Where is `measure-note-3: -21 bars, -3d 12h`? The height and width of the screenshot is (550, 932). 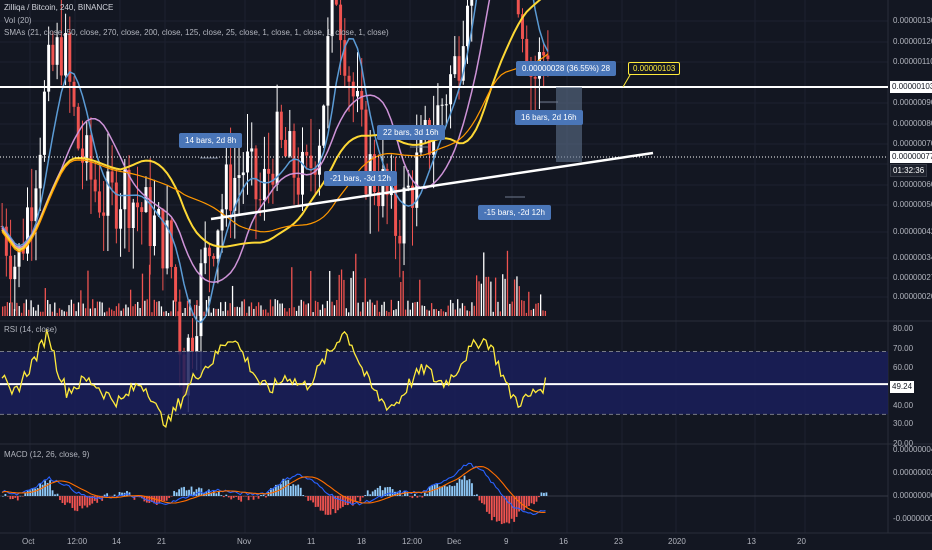 measure-note-3: -21 bars, -3d 12h is located at coordinates (360, 178).